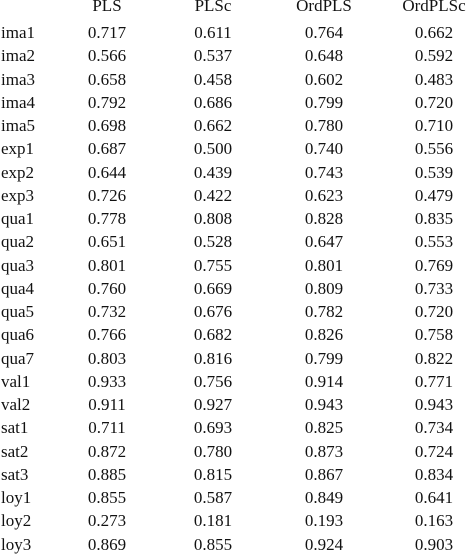  I want to click on cell-value: 0.758, so click(434, 335).